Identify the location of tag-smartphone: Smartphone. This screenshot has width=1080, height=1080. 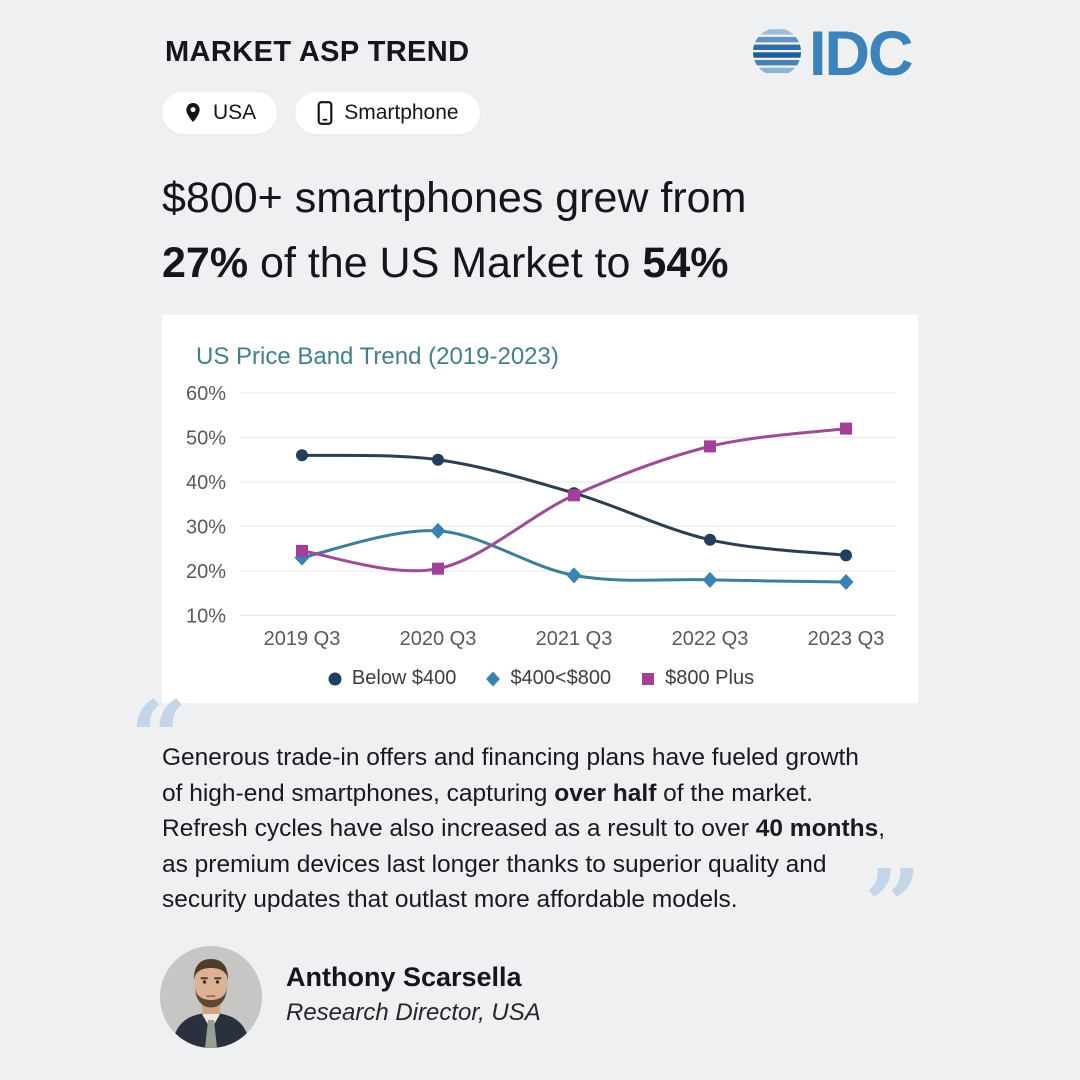
(387, 113).